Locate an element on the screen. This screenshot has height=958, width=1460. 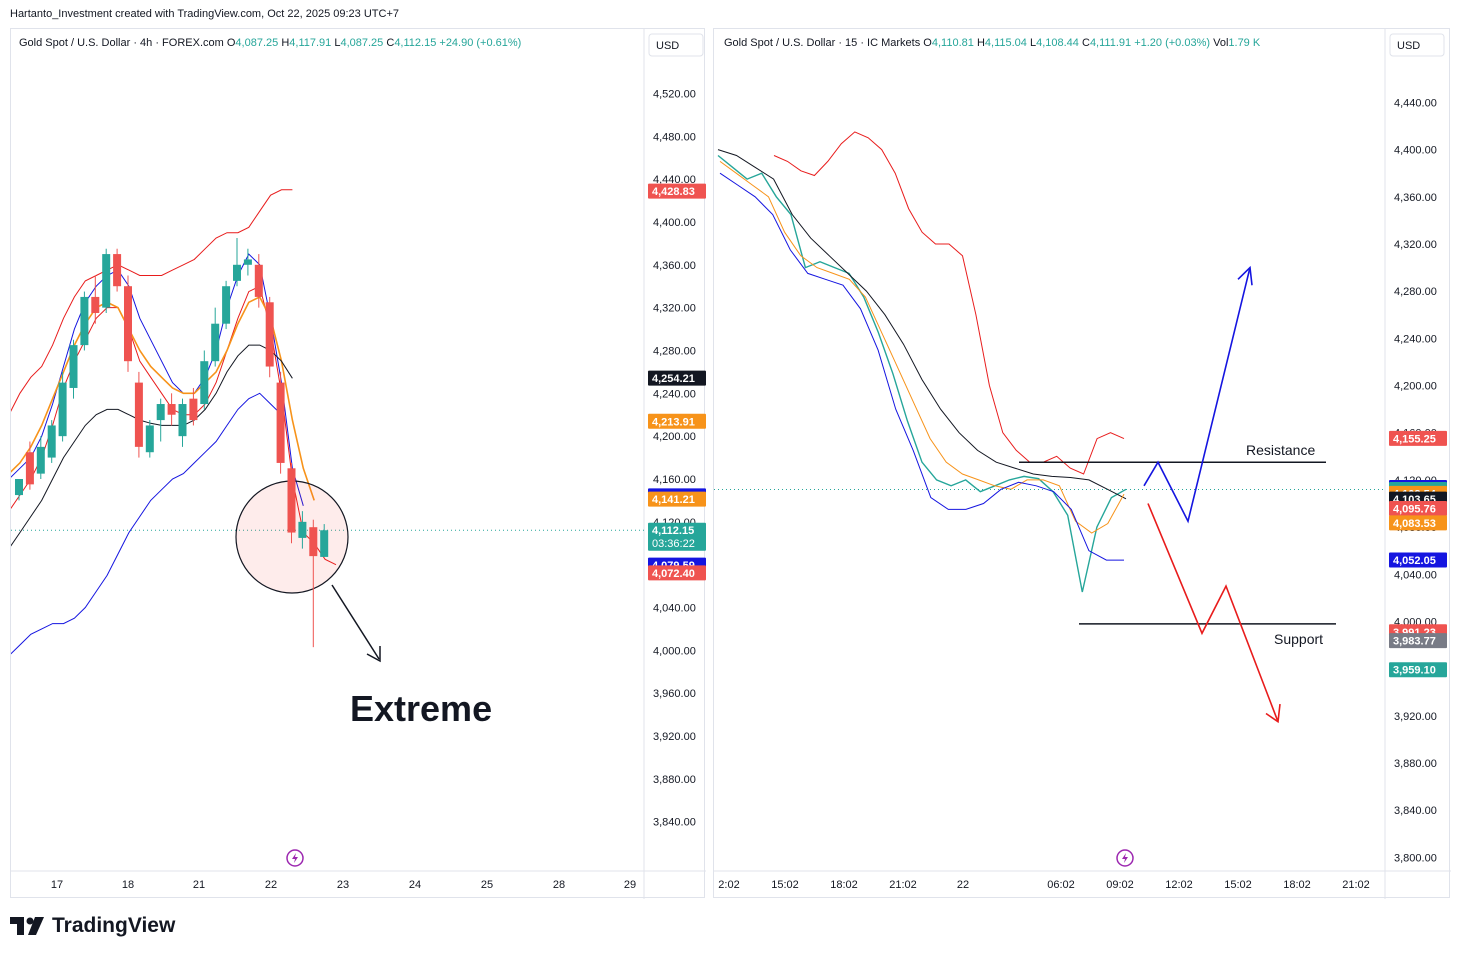
x-tick-label: 24 is located at coordinates (415, 885).